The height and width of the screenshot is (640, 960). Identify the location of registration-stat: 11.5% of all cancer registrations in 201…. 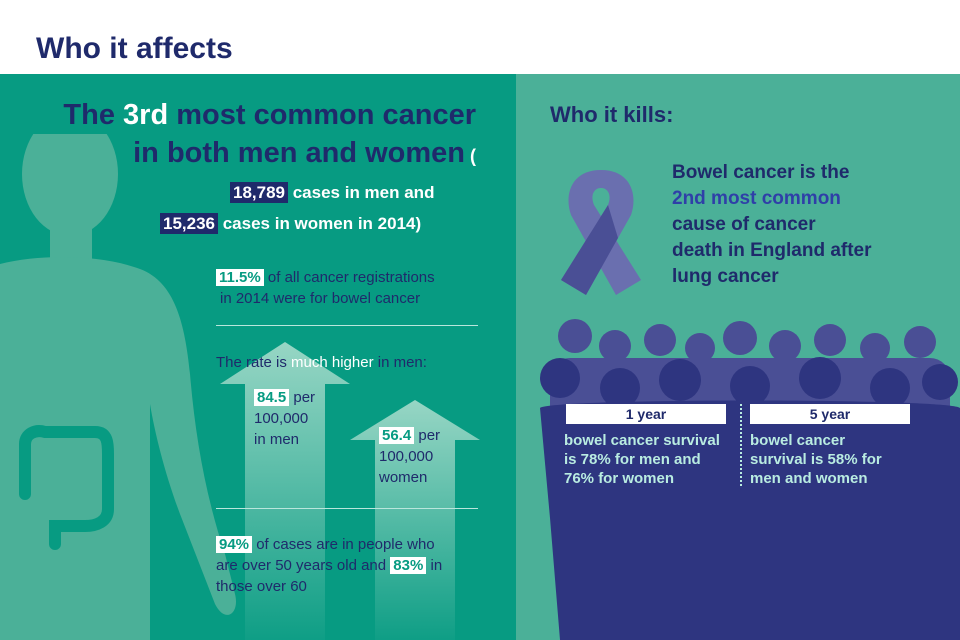
(325, 288).